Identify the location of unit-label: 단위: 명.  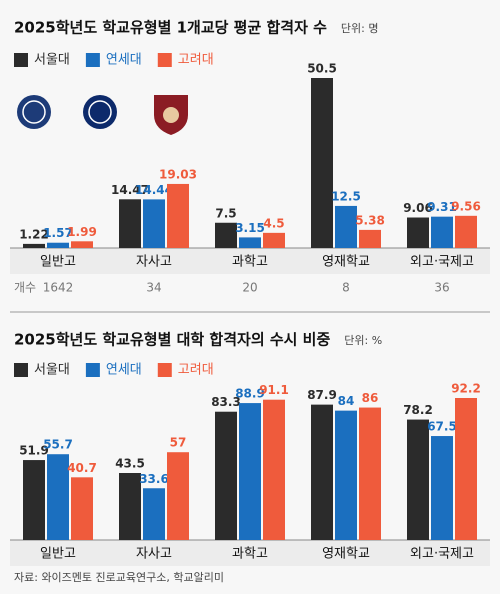
(360, 28).